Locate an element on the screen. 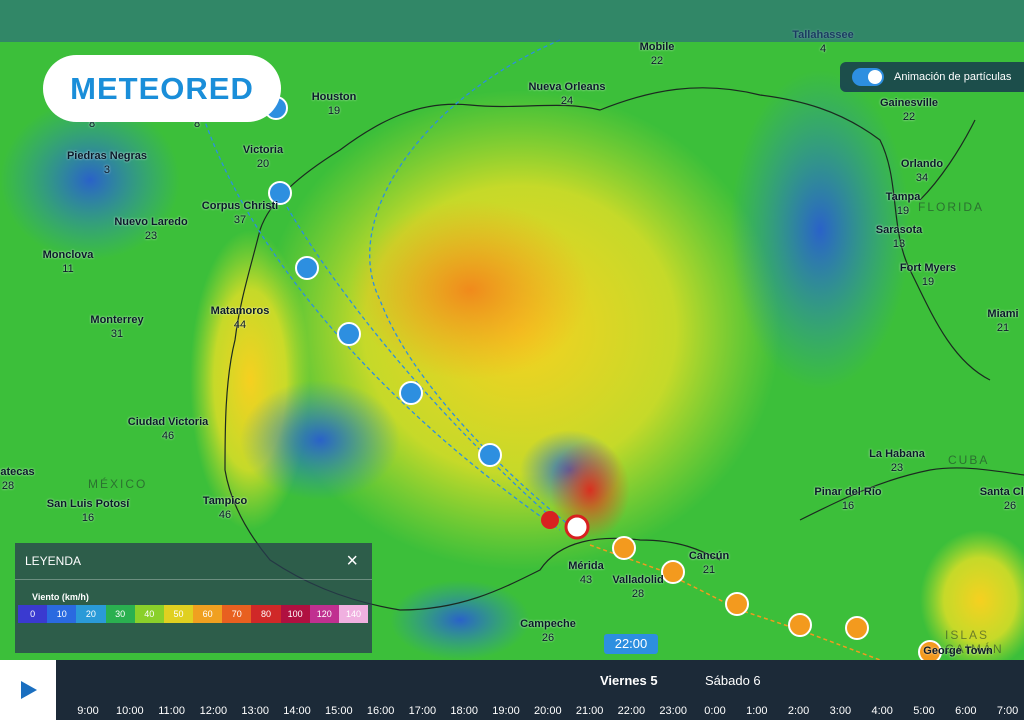 Image resolution: width=1024 pixels, height=720 pixels. wind-speed: 13 is located at coordinates (899, 244).